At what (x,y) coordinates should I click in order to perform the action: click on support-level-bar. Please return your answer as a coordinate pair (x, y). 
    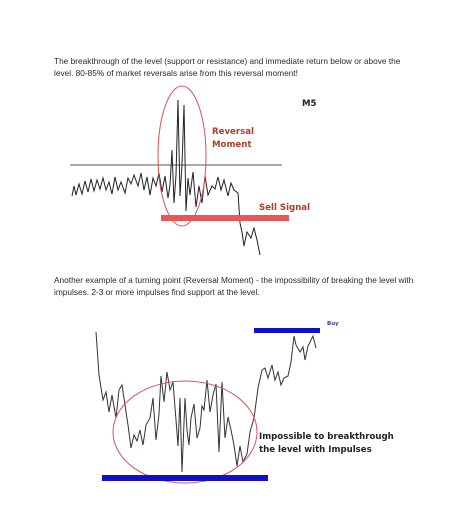
    Looking at the image, I should click on (185, 478).